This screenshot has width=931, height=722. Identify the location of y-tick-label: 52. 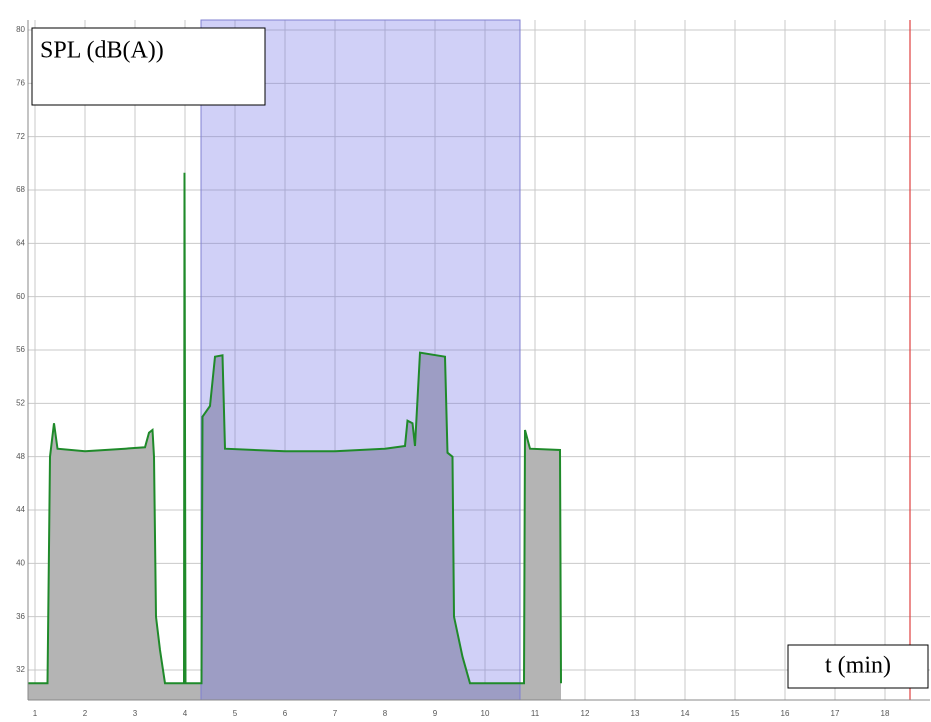
(20, 402).